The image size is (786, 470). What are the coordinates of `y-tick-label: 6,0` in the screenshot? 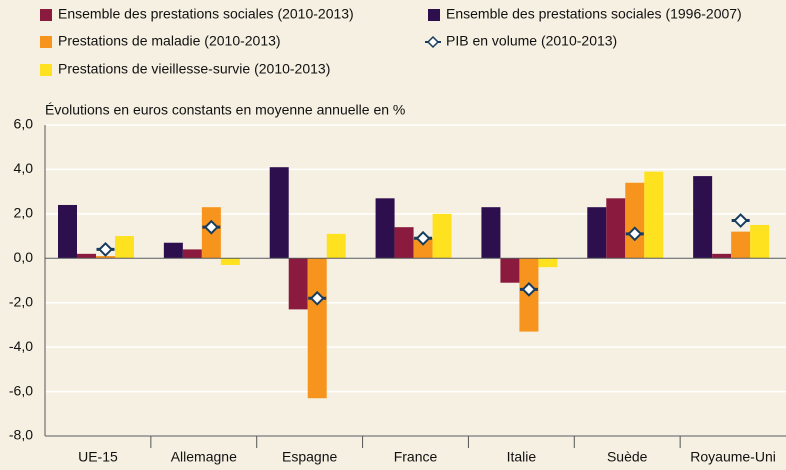 It's located at (24, 124).